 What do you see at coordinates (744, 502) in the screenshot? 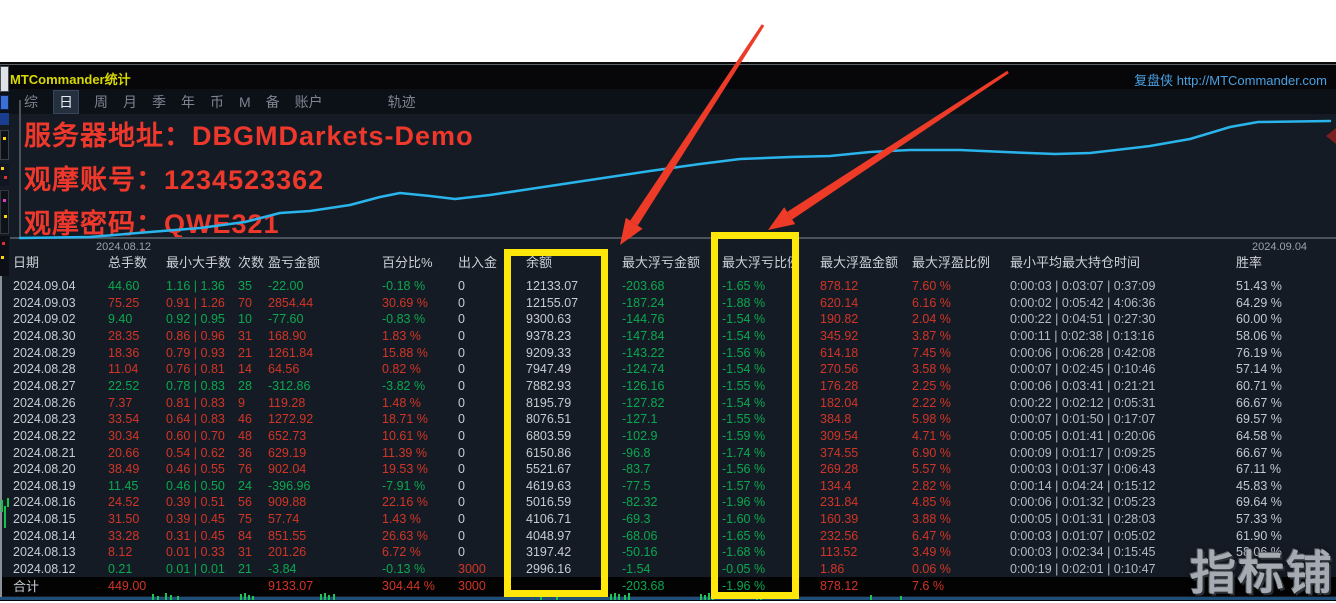
I see `table-cell: -1.96 %` at bounding box center [744, 502].